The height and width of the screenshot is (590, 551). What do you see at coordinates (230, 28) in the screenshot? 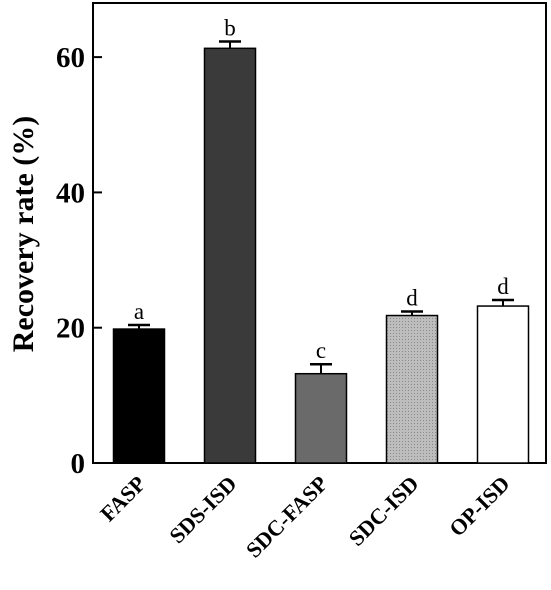
I see `significance-letter: b` at bounding box center [230, 28].